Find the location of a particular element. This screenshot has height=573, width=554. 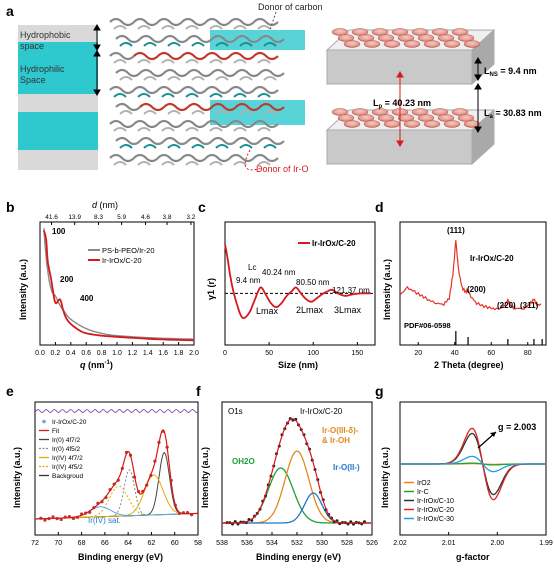

plot-c-series: 0 50 100 150 is located at coordinates (299, 300).